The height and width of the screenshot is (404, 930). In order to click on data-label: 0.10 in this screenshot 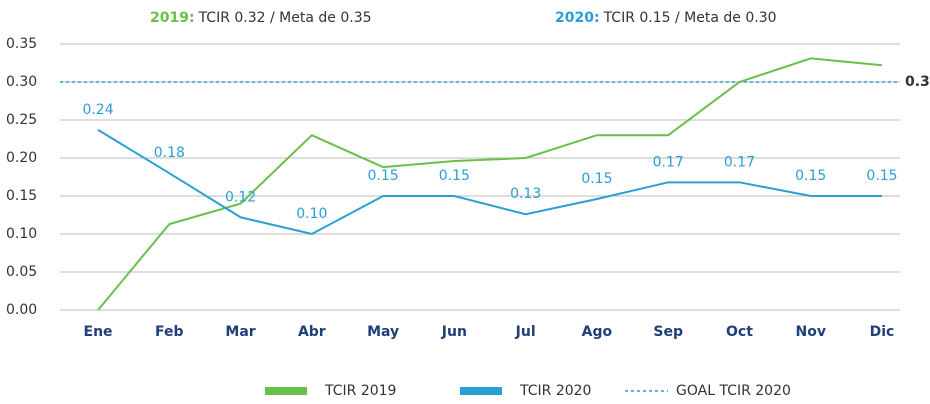, I will do `click(311, 214)`.